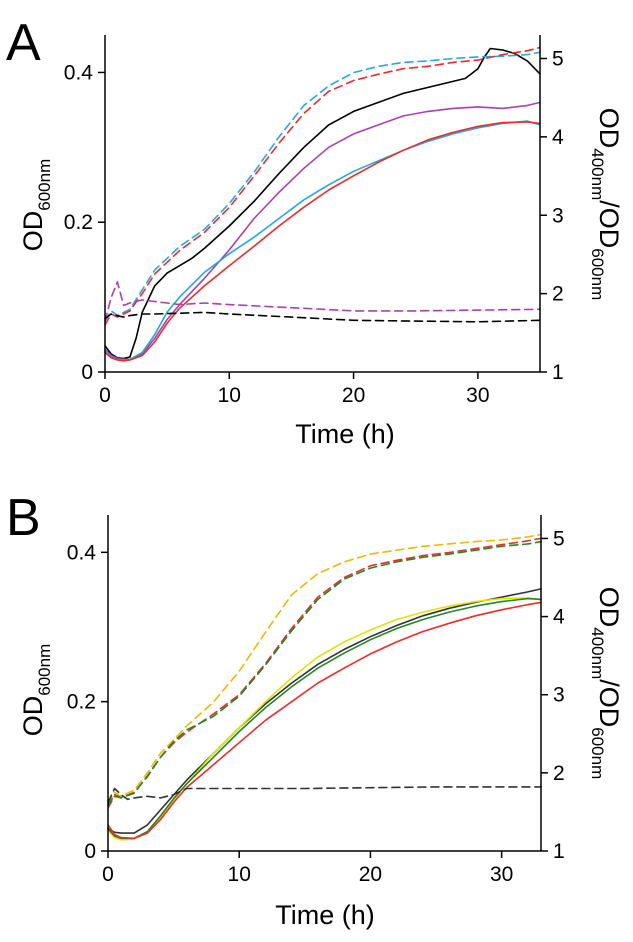 Image resolution: width=633 pixels, height=942 pixels. What do you see at coordinates (597, 753) in the screenshot?
I see `panel-b-y2-title-sub2: 600nm` at bounding box center [597, 753].